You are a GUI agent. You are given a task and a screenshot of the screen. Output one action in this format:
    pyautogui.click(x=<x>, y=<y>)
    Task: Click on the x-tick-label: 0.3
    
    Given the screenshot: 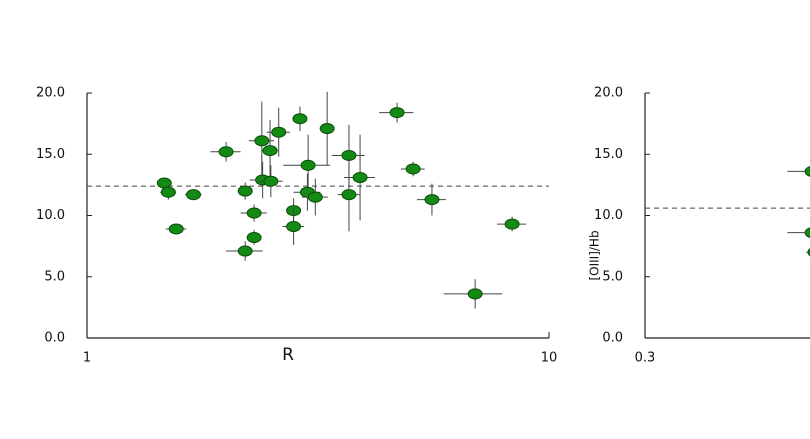 What is the action you would take?
    pyautogui.click(x=645, y=358)
    